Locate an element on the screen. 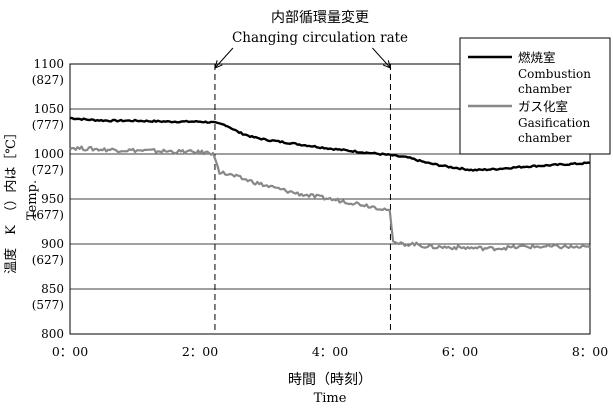 This screenshot has width=613, height=409. x-tick-label: 4：00 is located at coordinates (330, 351).